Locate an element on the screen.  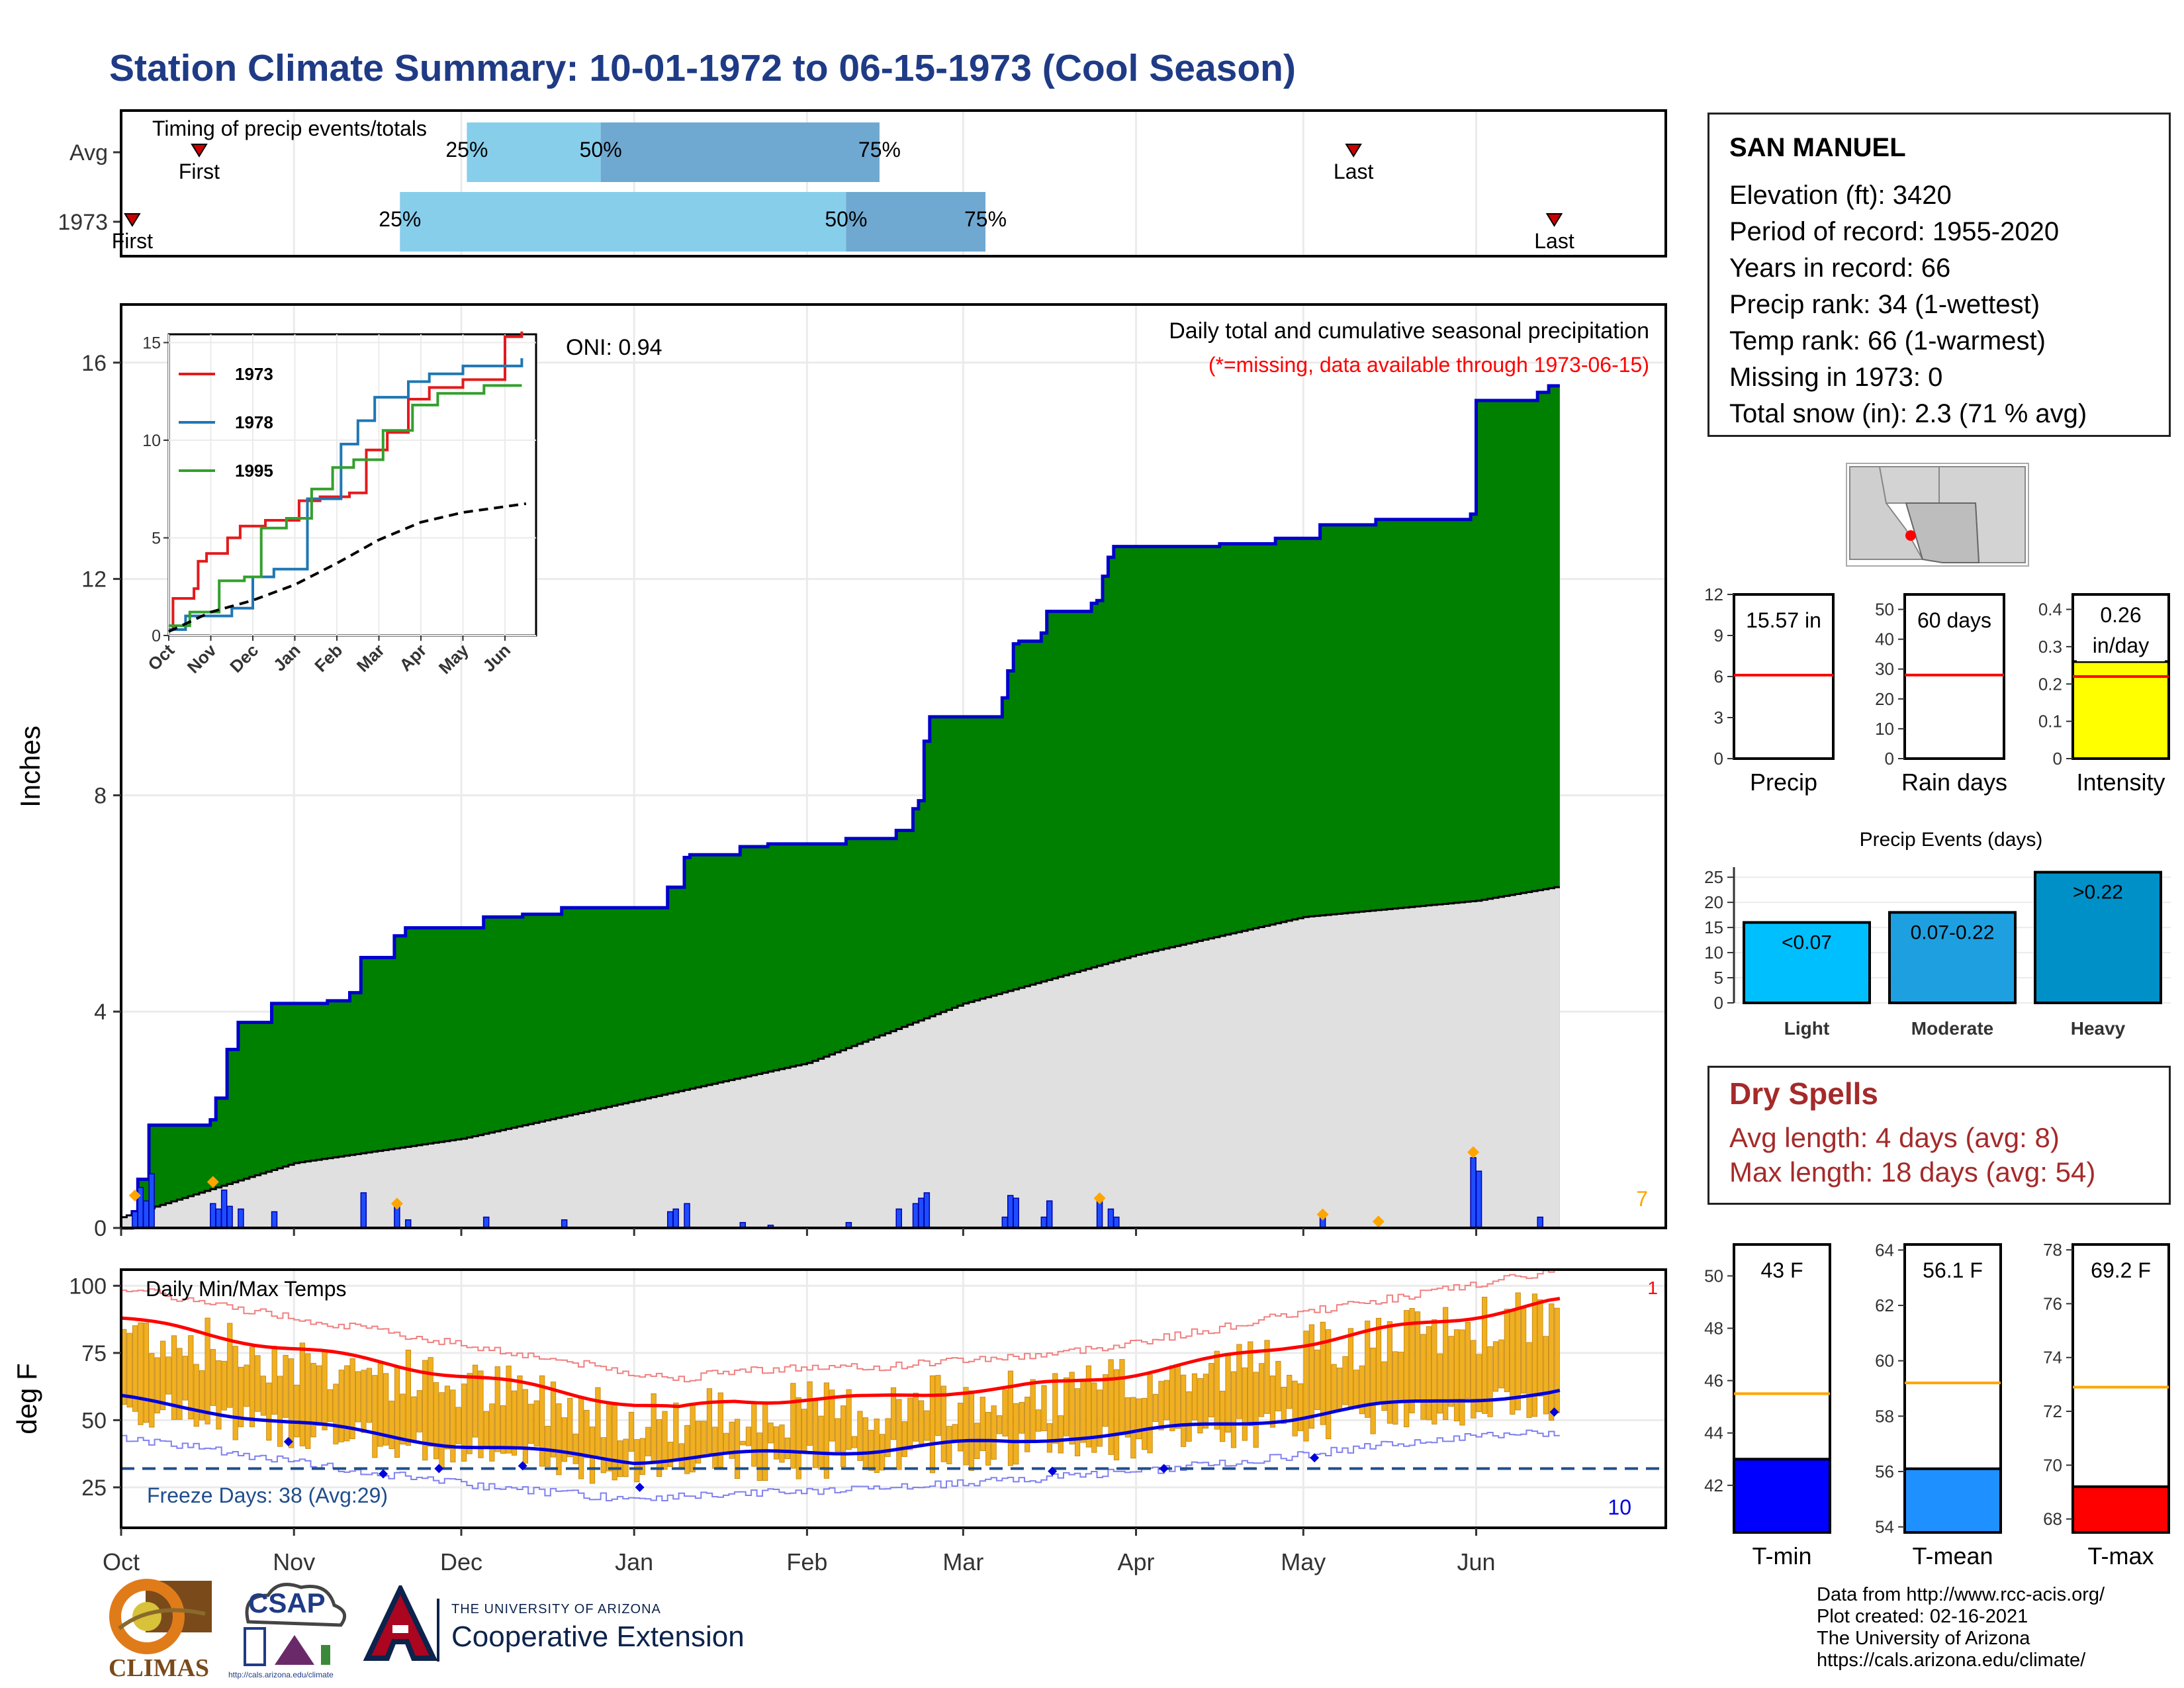
gauge-t-mean-tick-label: 62 is located at coordinates (1885, 1305).